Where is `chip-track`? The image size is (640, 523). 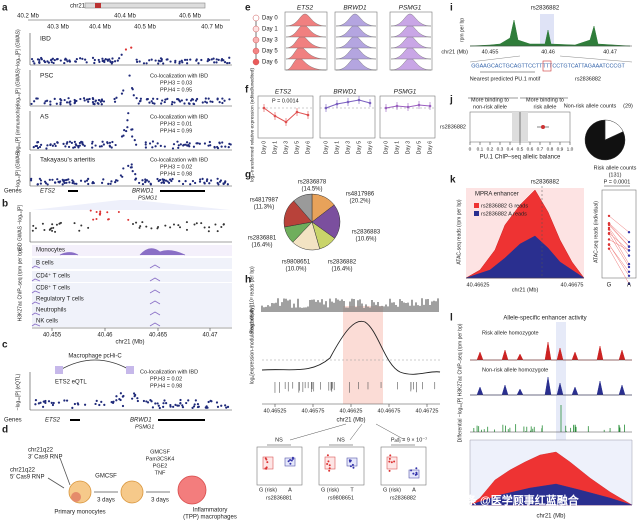 chip-track is located at coordinates (551, 351).